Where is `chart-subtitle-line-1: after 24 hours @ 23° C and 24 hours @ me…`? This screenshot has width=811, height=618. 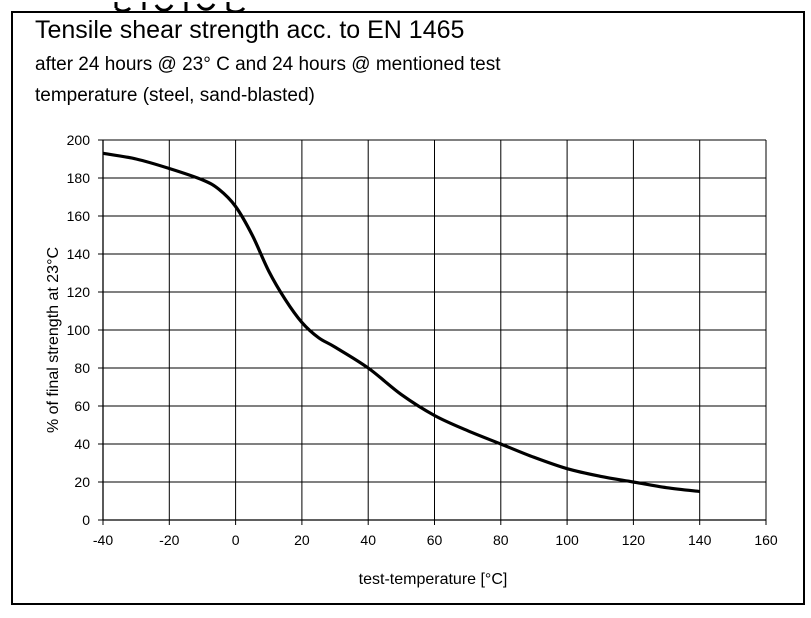 chart-subtitle-line-1: after 24 hours @ 23° C and 24 hours @ me… is located at coordinates (268, 64).